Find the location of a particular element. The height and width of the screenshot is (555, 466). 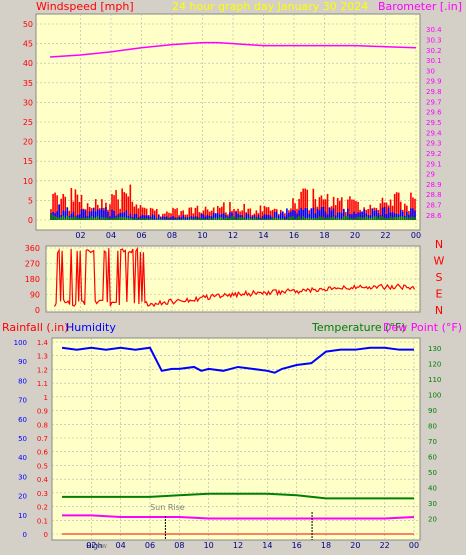

bottom-x-tick-label: 06 is located at coordinates (150, 545).